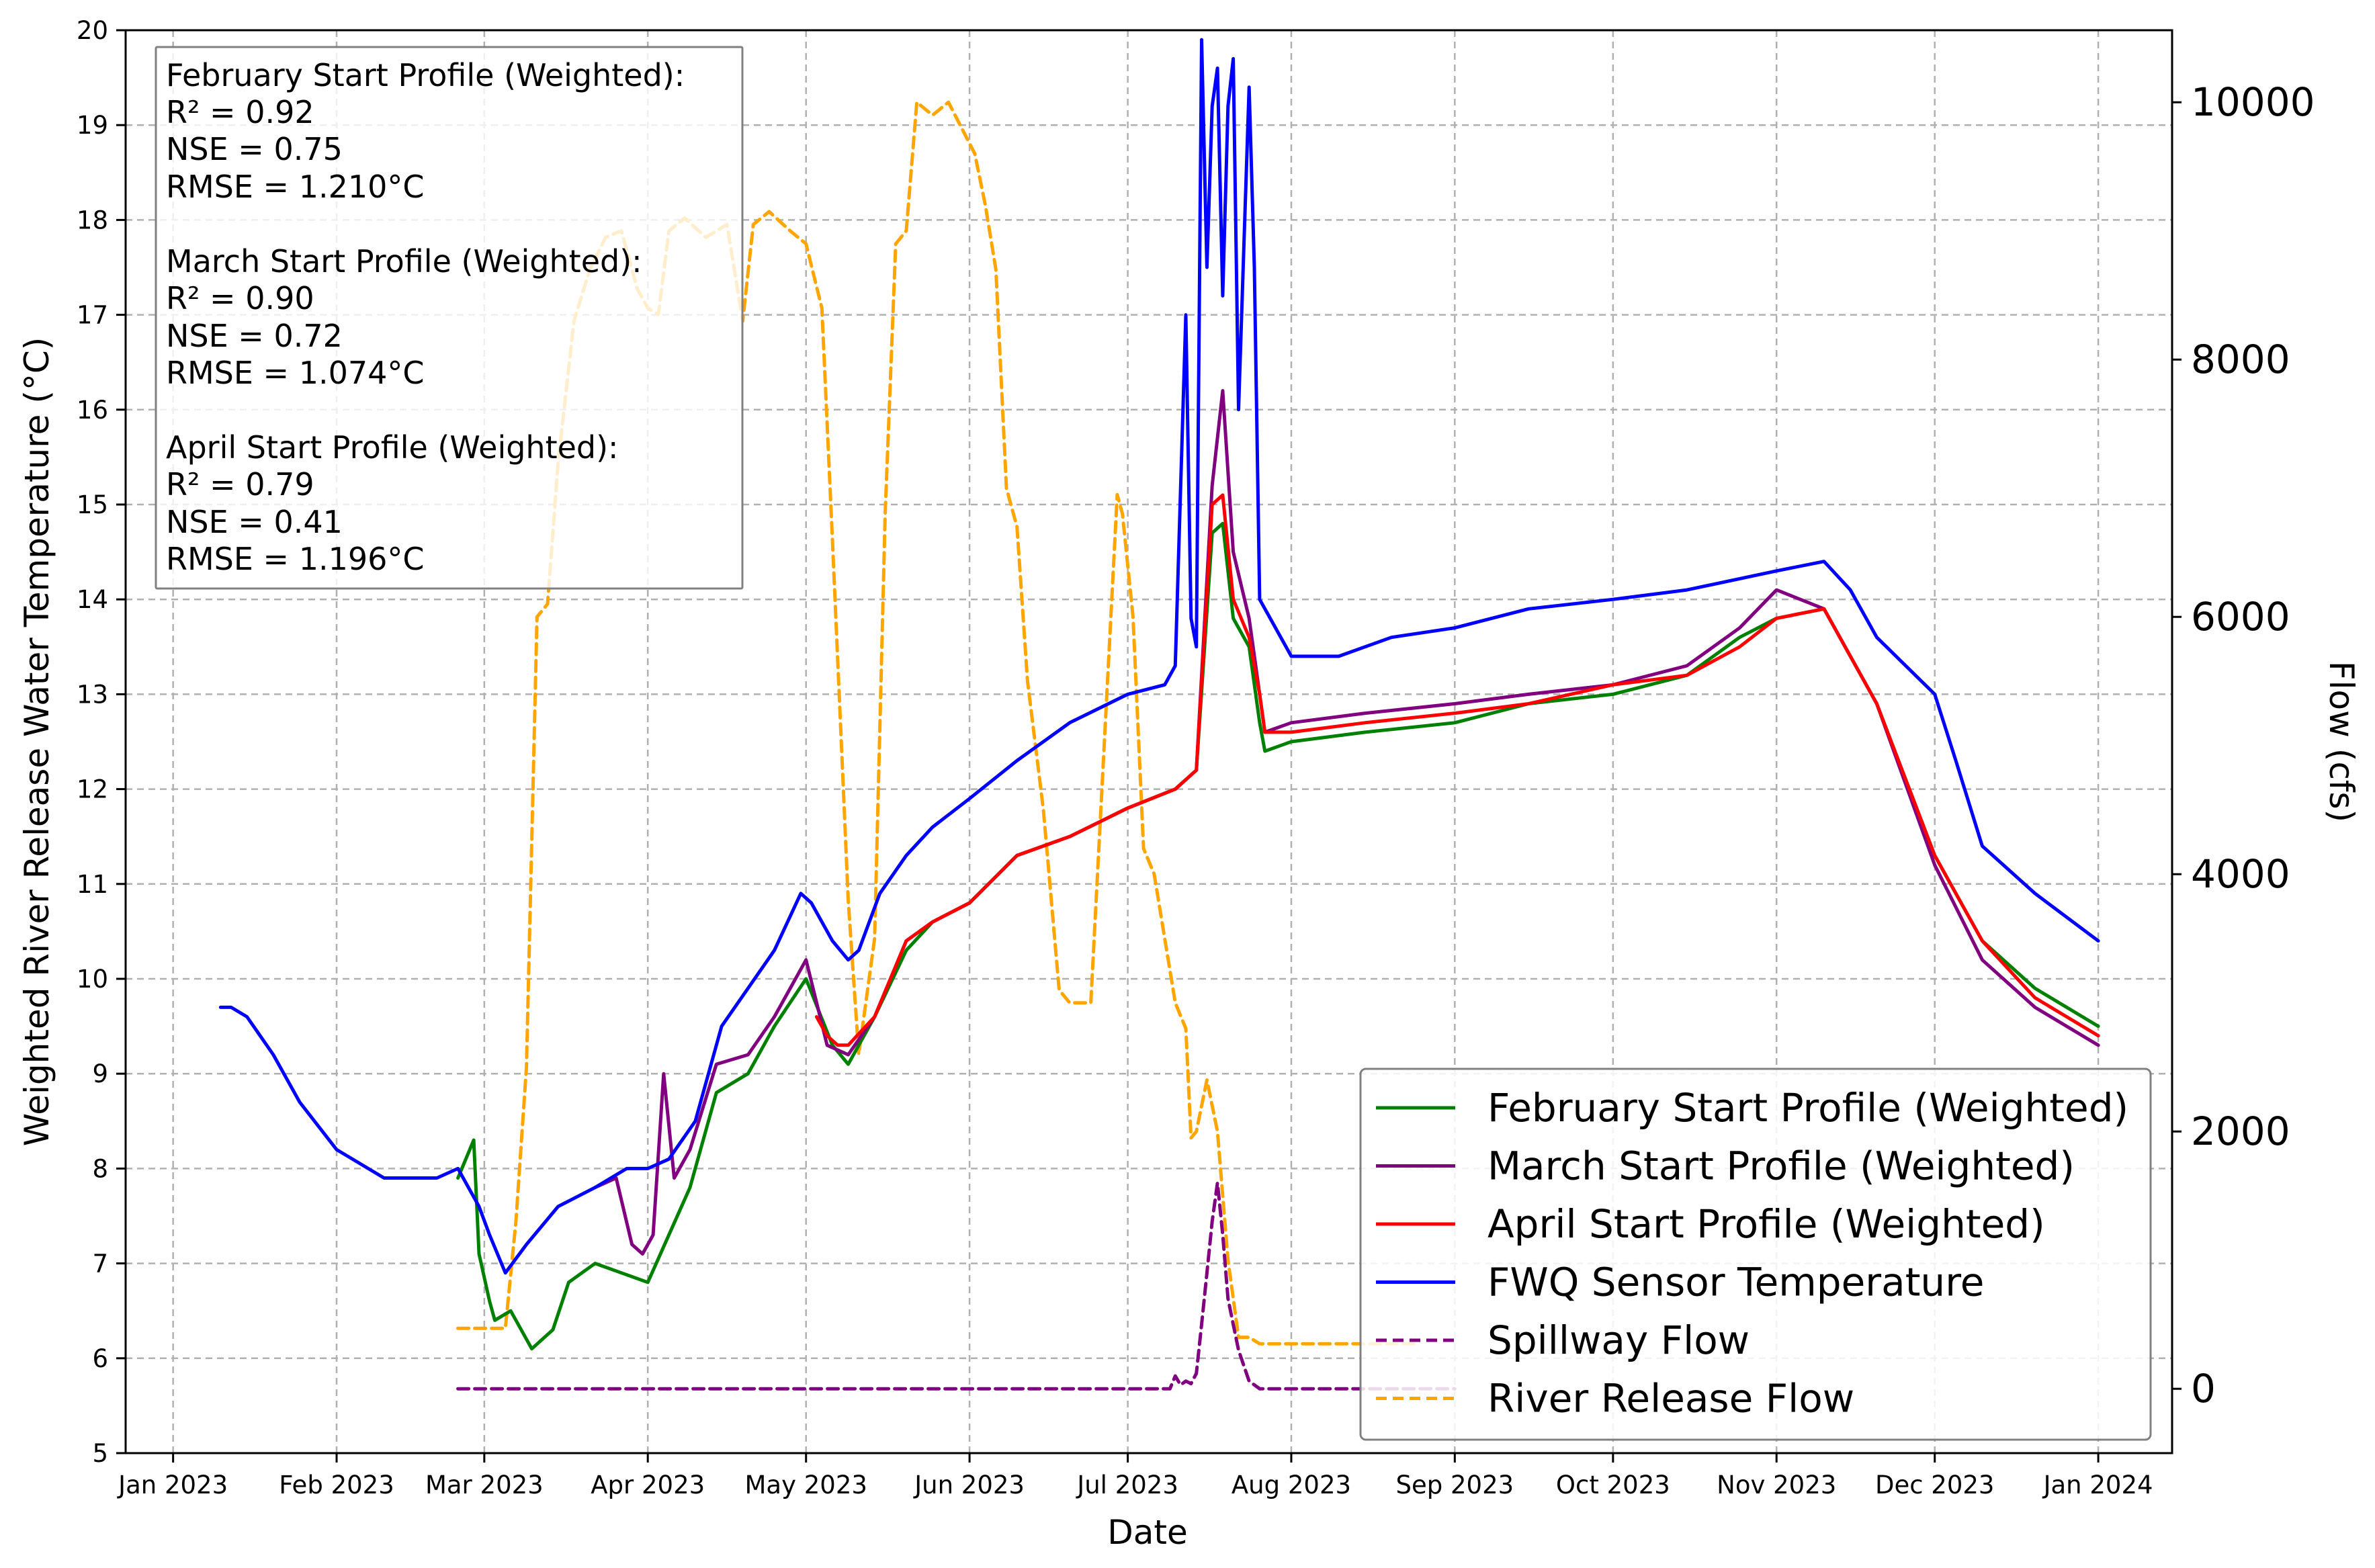 This screenshot has width=2375, height=1568. What do you see at coordinates (1807, 1108) in the screenshot?
I see `legend-entry-february-label: February Start Profile (Weighted)` at bounding box center [1807, 1108].